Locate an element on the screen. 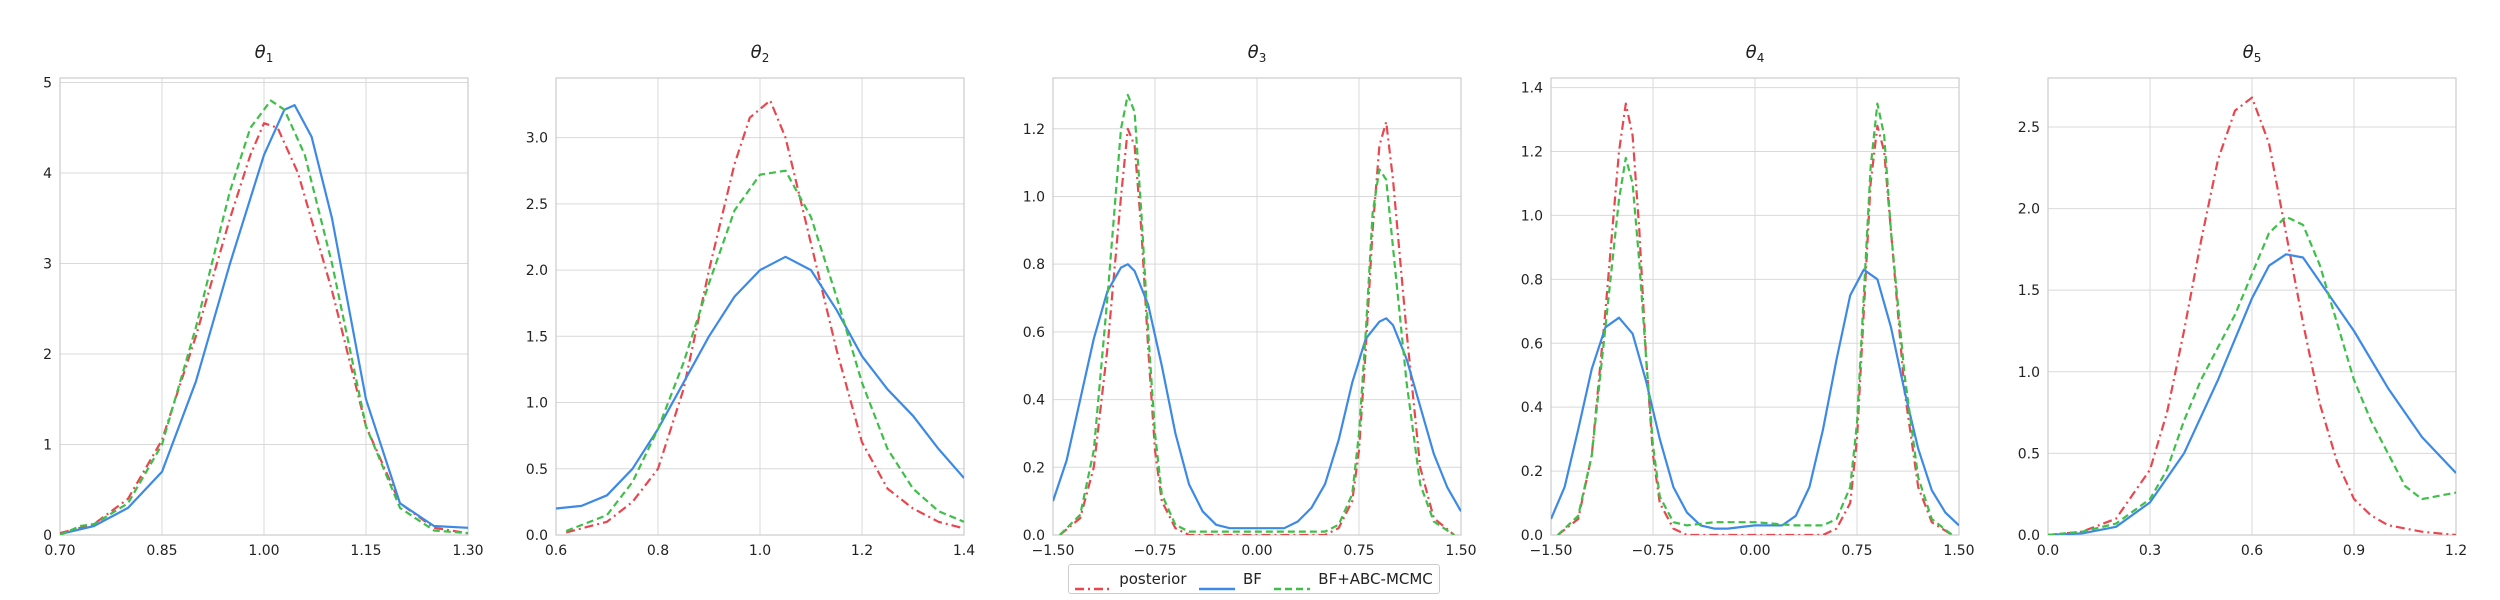 The image size is (2500, 600). x-tick-label: 1.00 is located at coordinates (263, 551).